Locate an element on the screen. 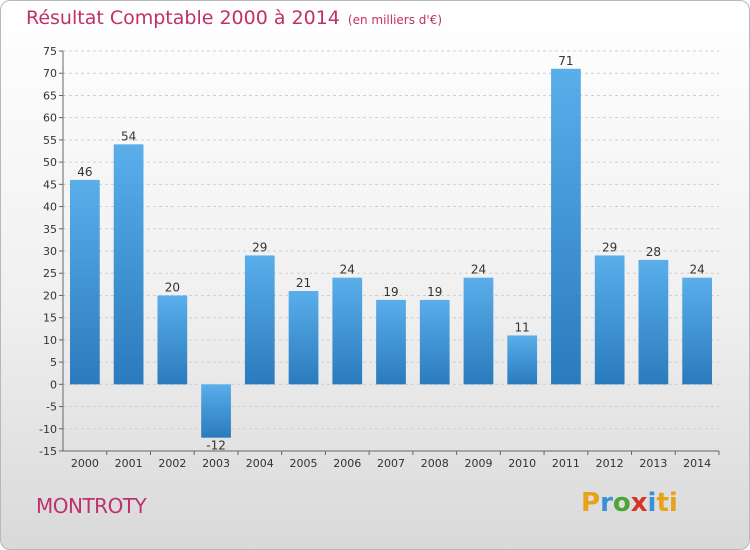  bar-2006 is located at coordinates (347, 331).